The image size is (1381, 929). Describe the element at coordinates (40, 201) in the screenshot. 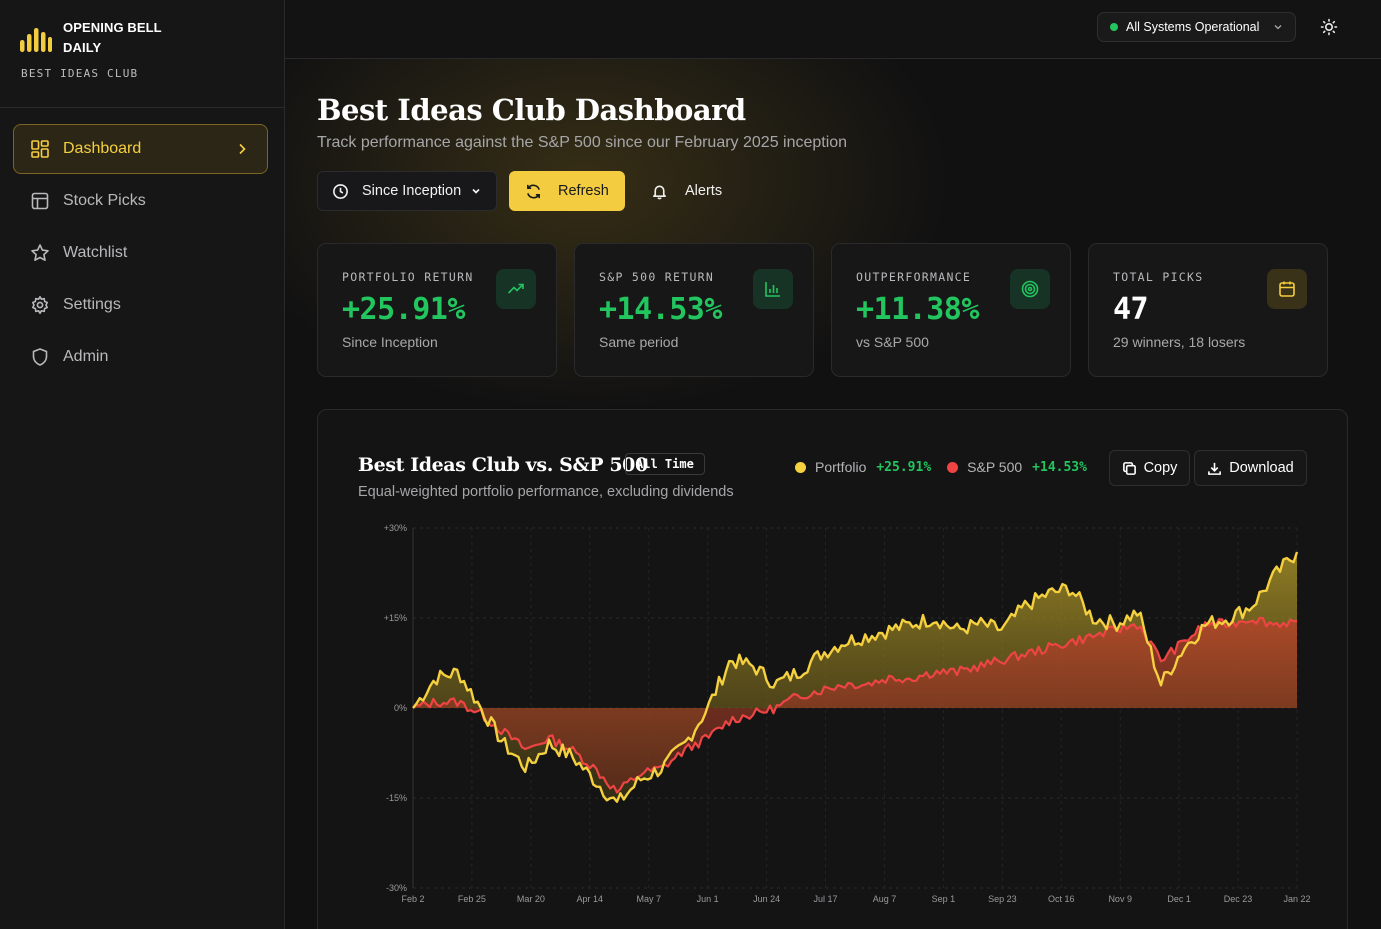

I see `table-icon` at that location.